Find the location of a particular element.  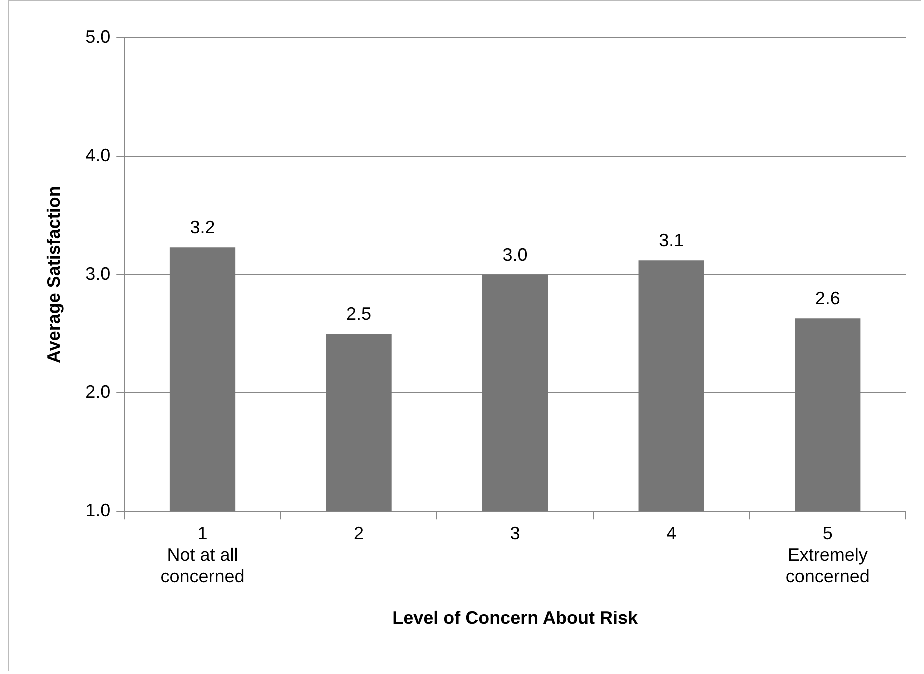

y-axis-title: Average Satisfaction is located at coordinates (54, 275).